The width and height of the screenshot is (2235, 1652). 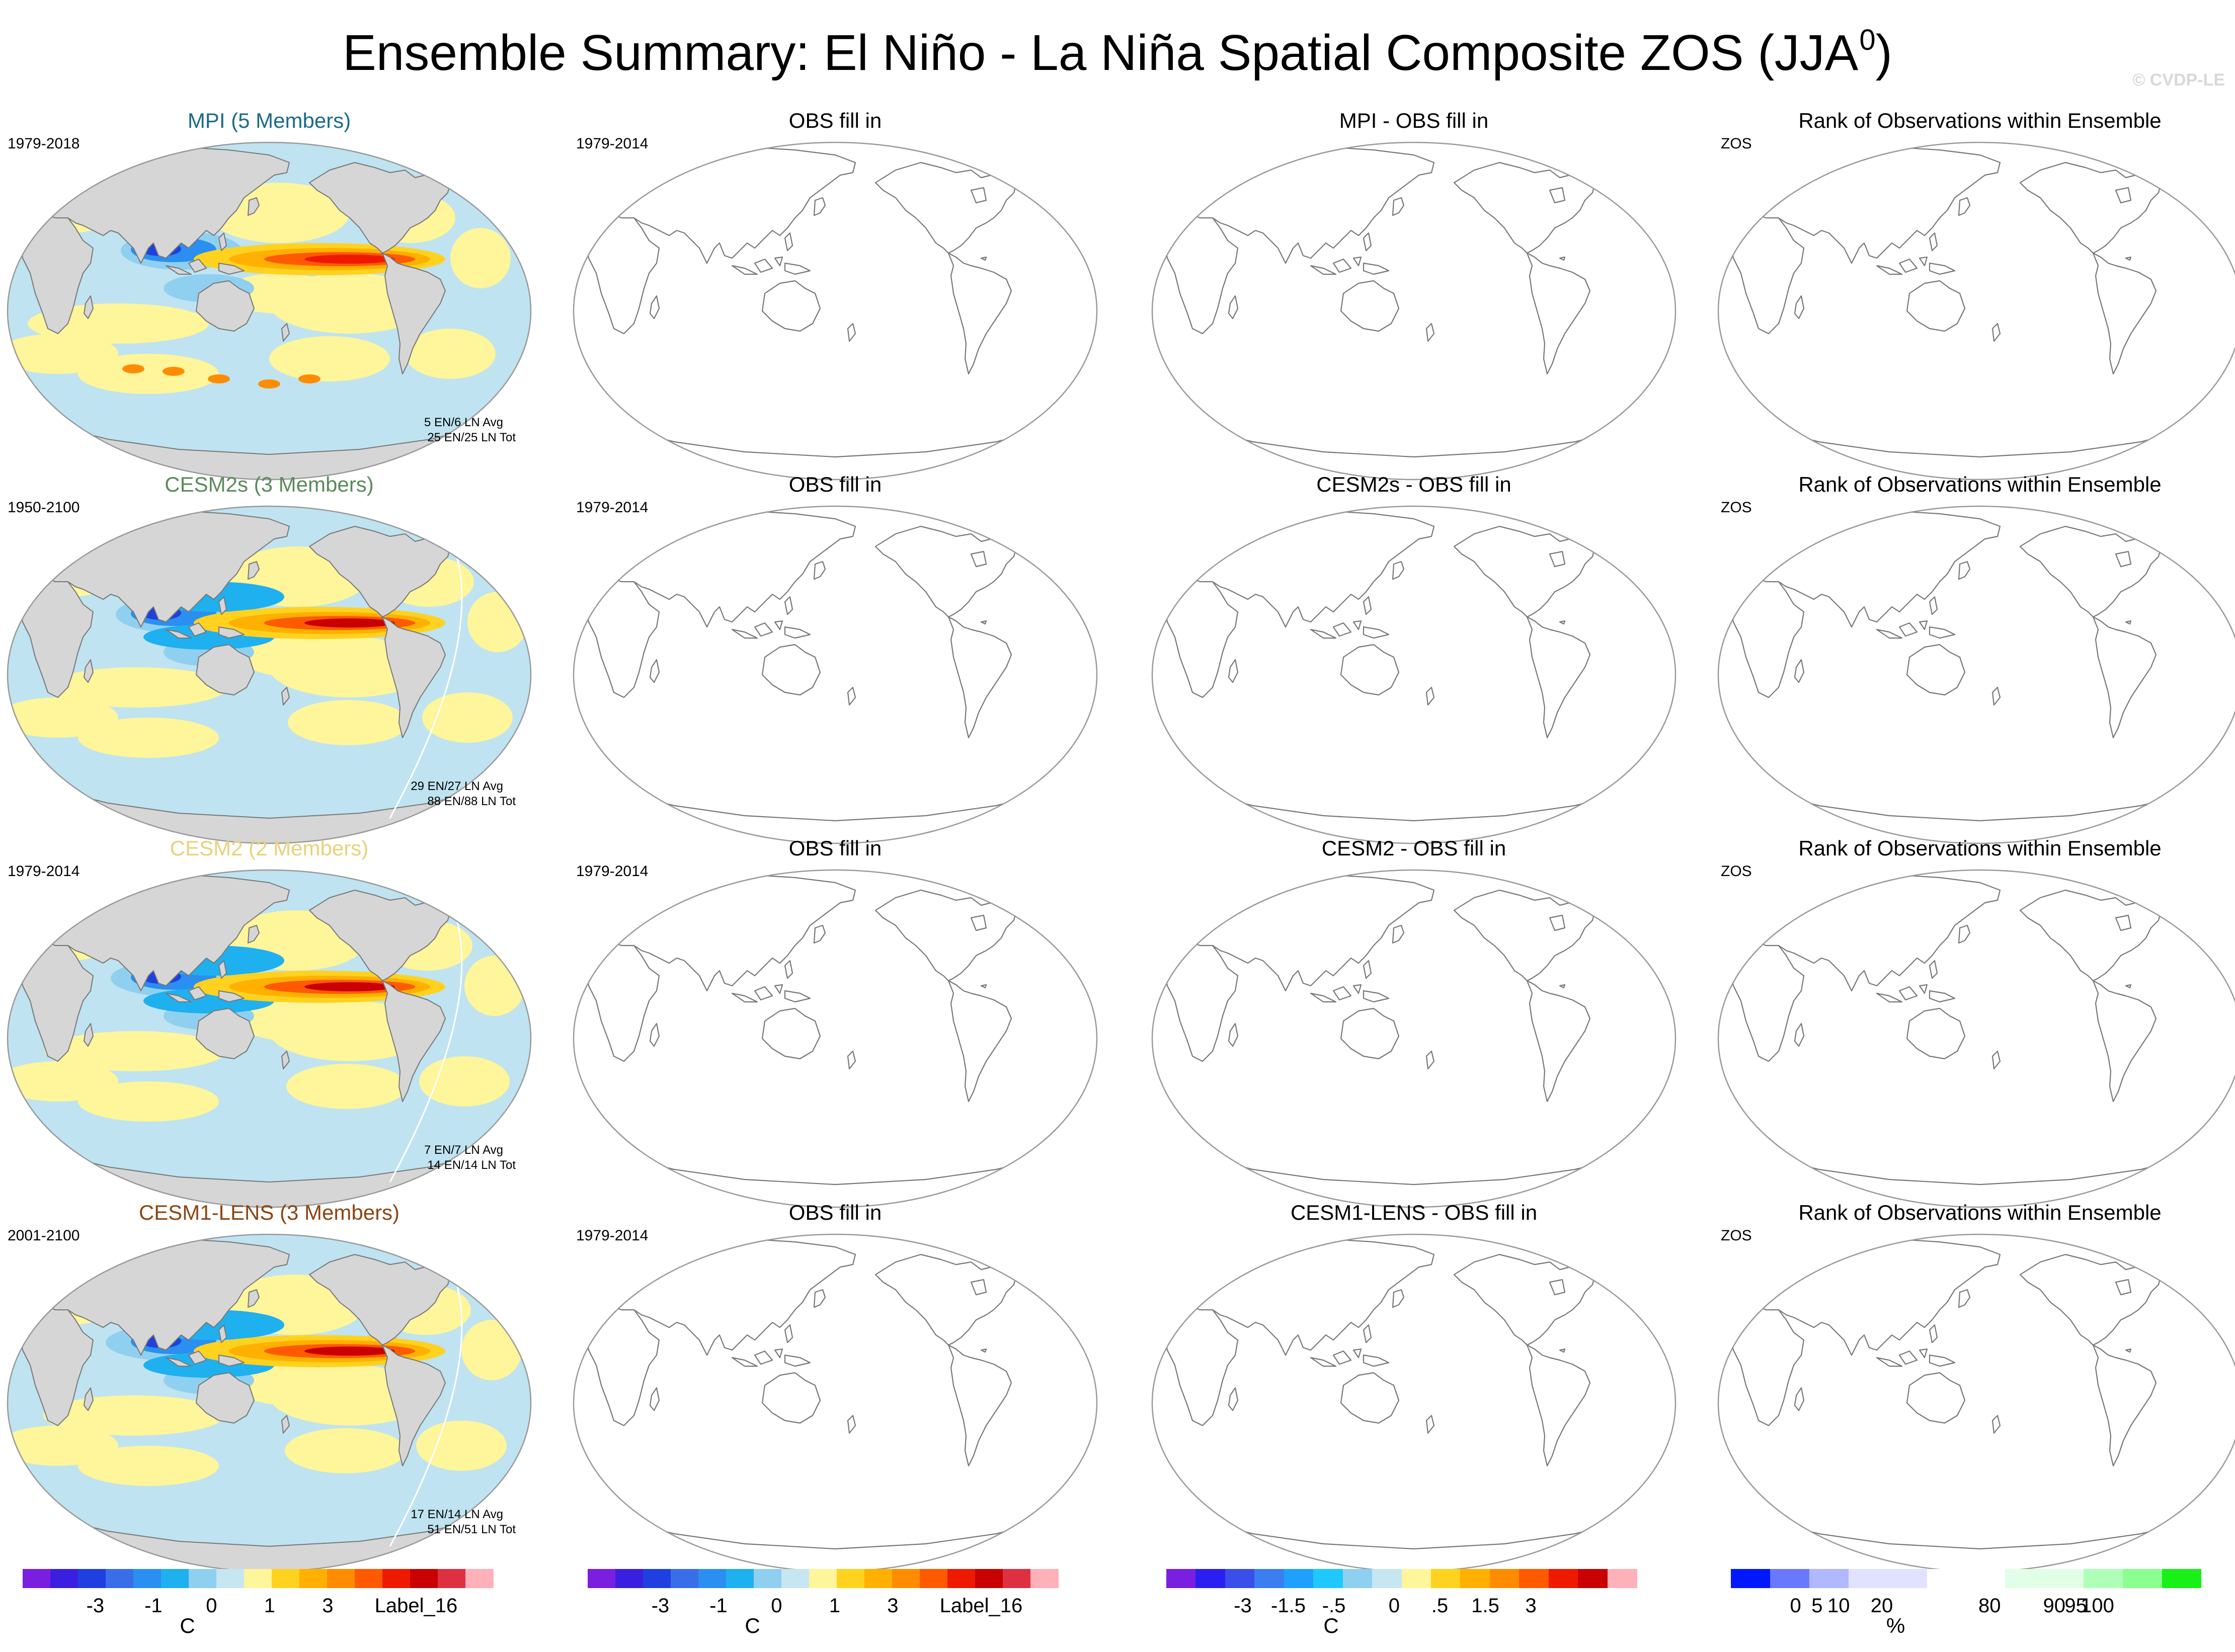 I want to click on colorbar-tick-label: 1.5, so click(x=1485, y=1606).